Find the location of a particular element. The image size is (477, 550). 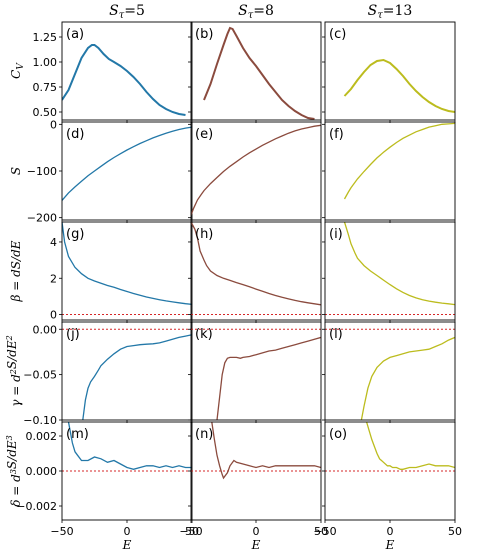

column-title: Sτ=8 is located at coordinates (256, 12).